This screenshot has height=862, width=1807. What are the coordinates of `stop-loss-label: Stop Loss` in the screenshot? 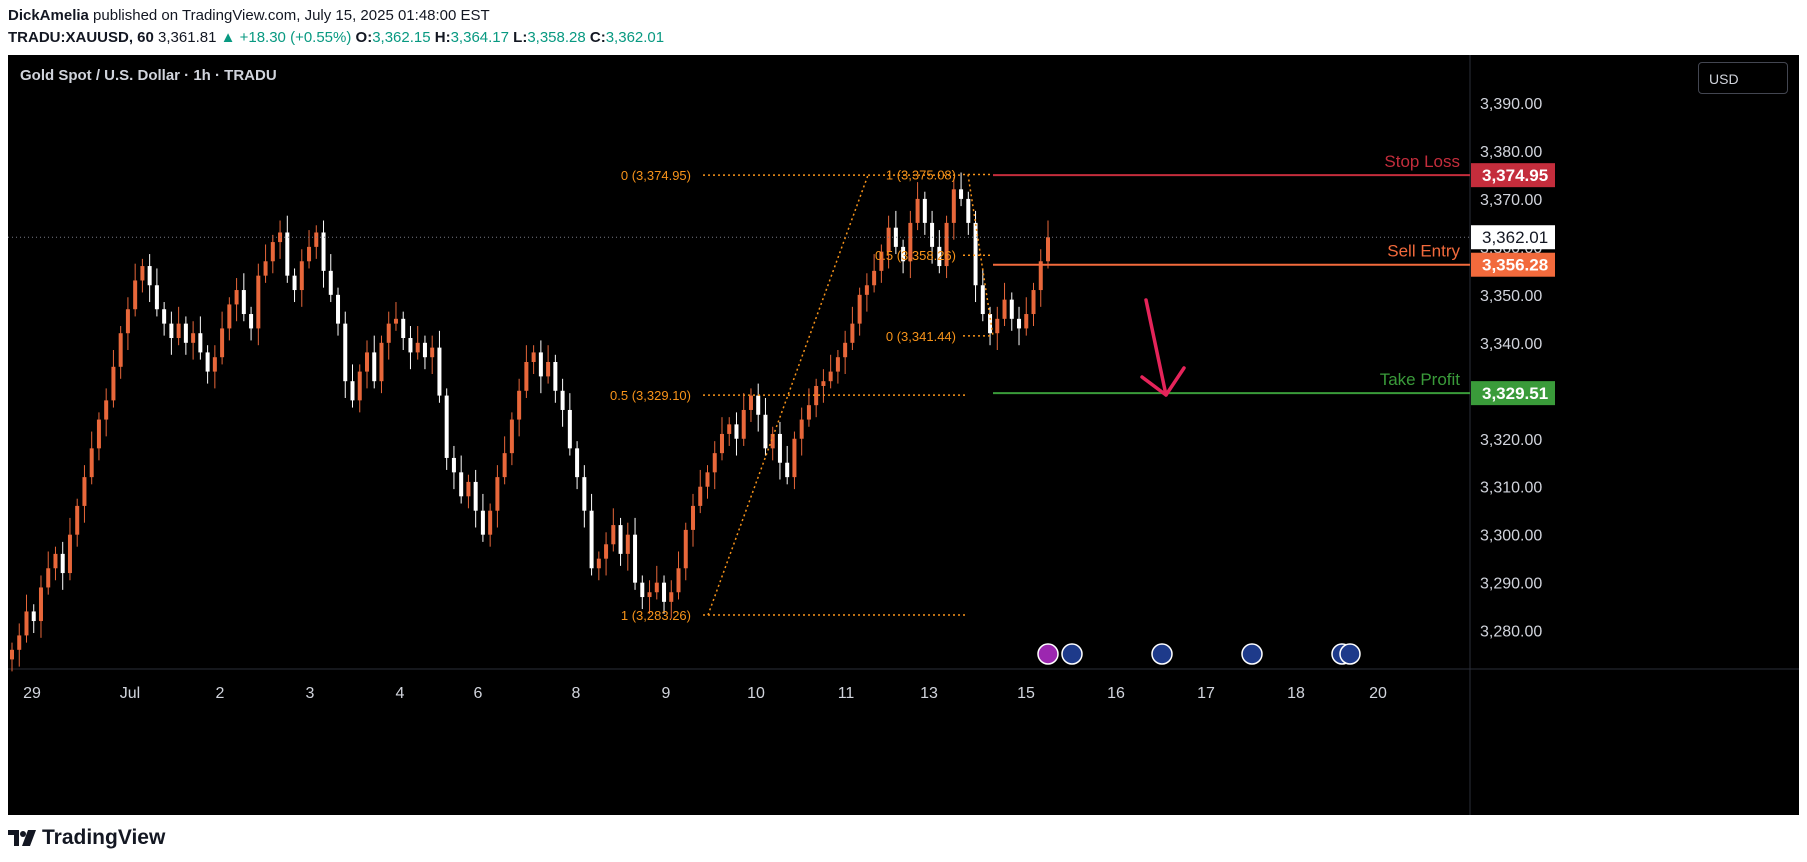 It's located at (1422, 161).